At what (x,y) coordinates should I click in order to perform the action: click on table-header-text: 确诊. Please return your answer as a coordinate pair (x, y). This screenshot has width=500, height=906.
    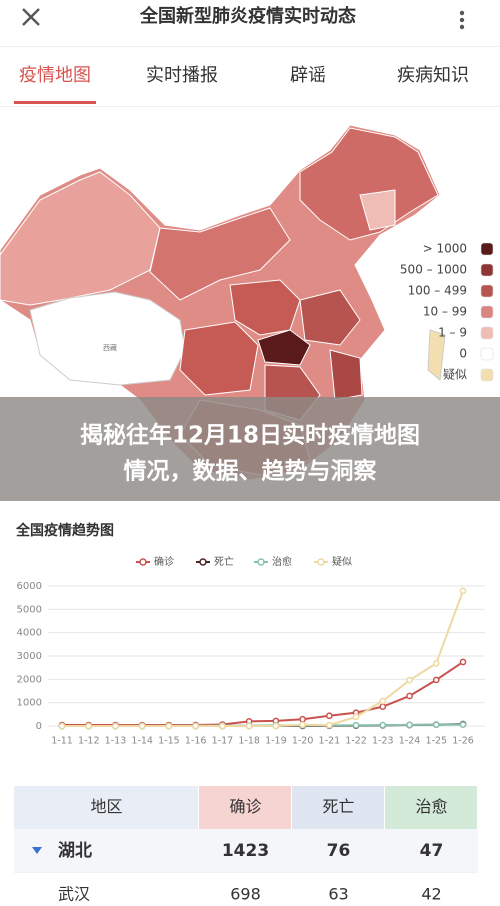
    Looking at the image, I should click on (245, 806).